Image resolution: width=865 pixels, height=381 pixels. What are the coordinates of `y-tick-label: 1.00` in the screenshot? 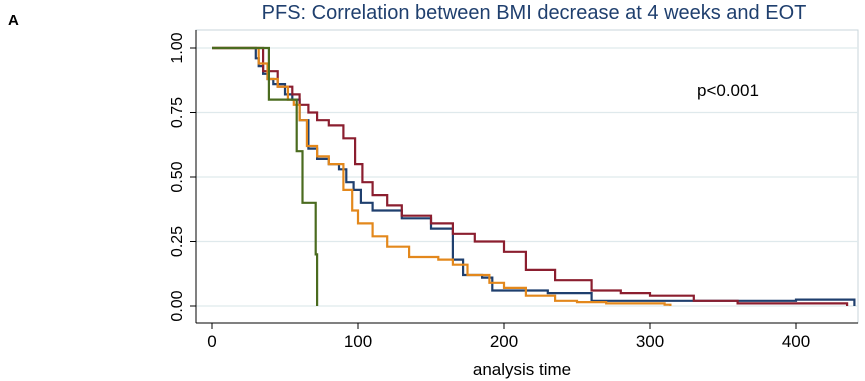 It's located at (177, 47).